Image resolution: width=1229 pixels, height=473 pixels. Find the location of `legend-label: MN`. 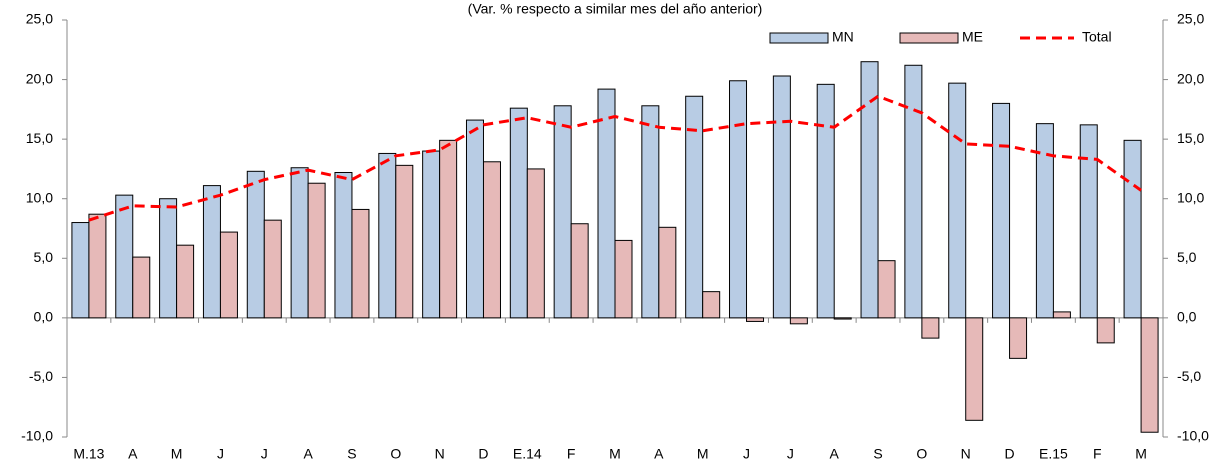

legend-label: MN is located at coordinates (843, 37).